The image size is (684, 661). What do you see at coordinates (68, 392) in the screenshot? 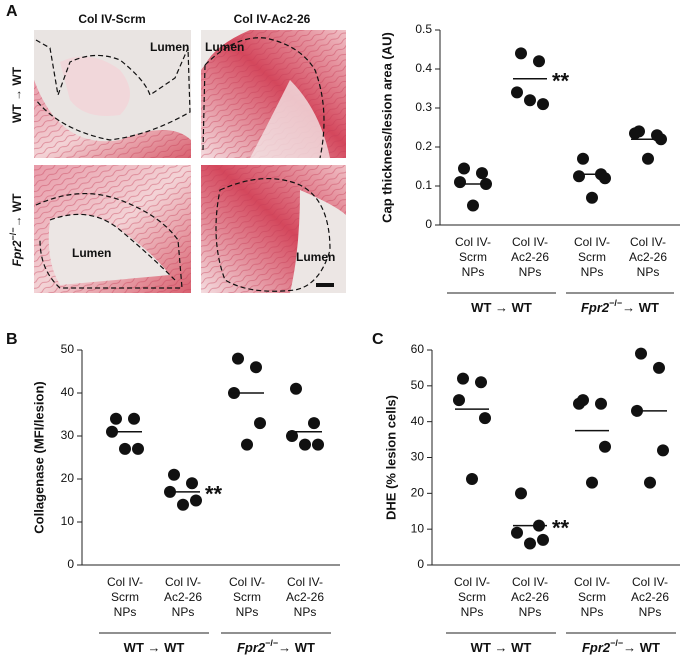
I see `y-tick-label: 40` at bounding box center [68, 392].